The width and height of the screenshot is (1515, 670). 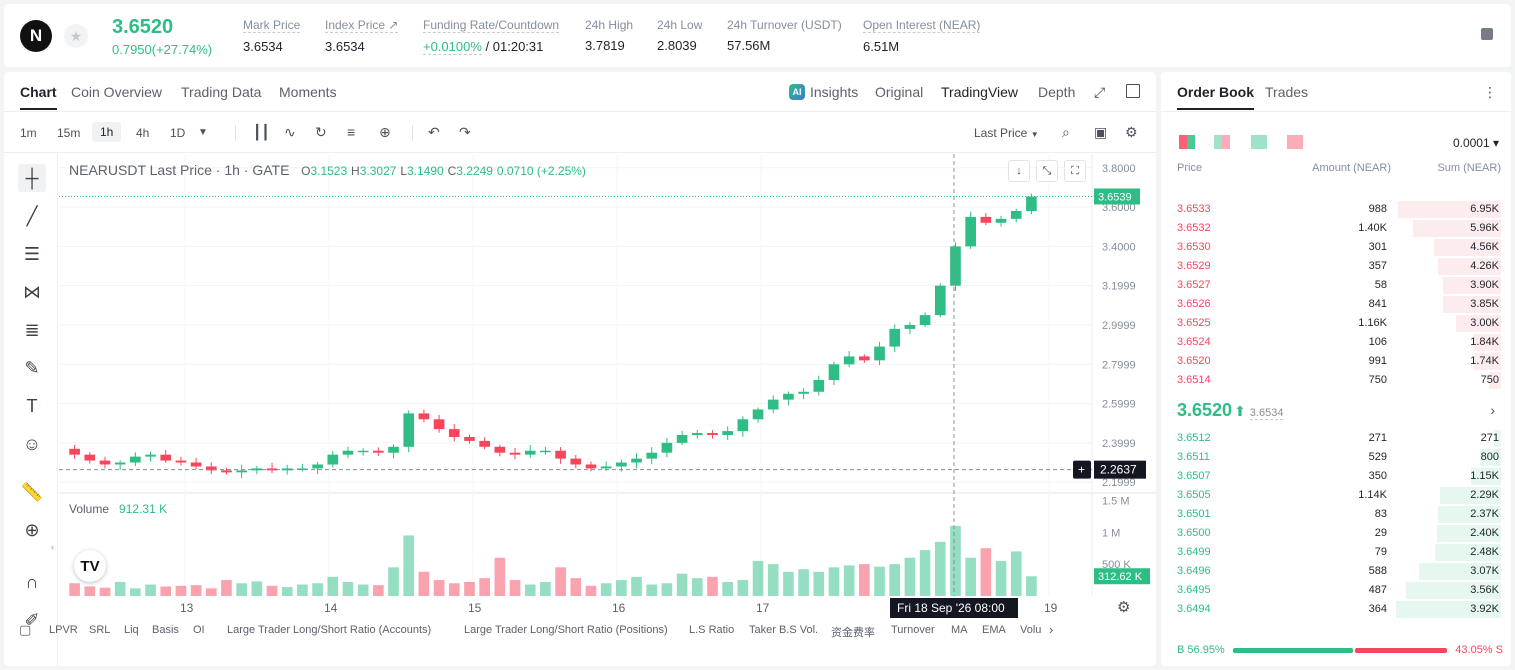 What do you see at coordinates (25, 629) in the screenshot?
I see `indicators-list-icon: ▢` at bounding box center [25, 629].